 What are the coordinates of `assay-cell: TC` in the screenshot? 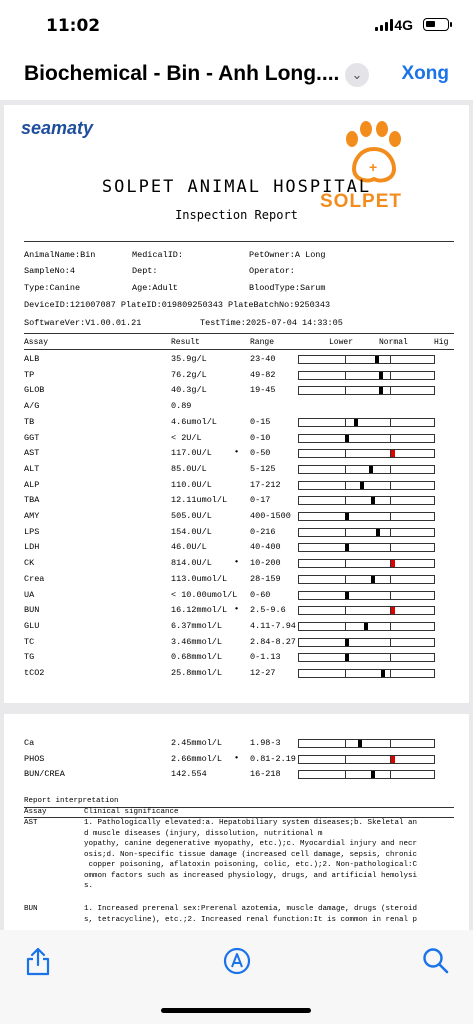 It's located at (29, 641).